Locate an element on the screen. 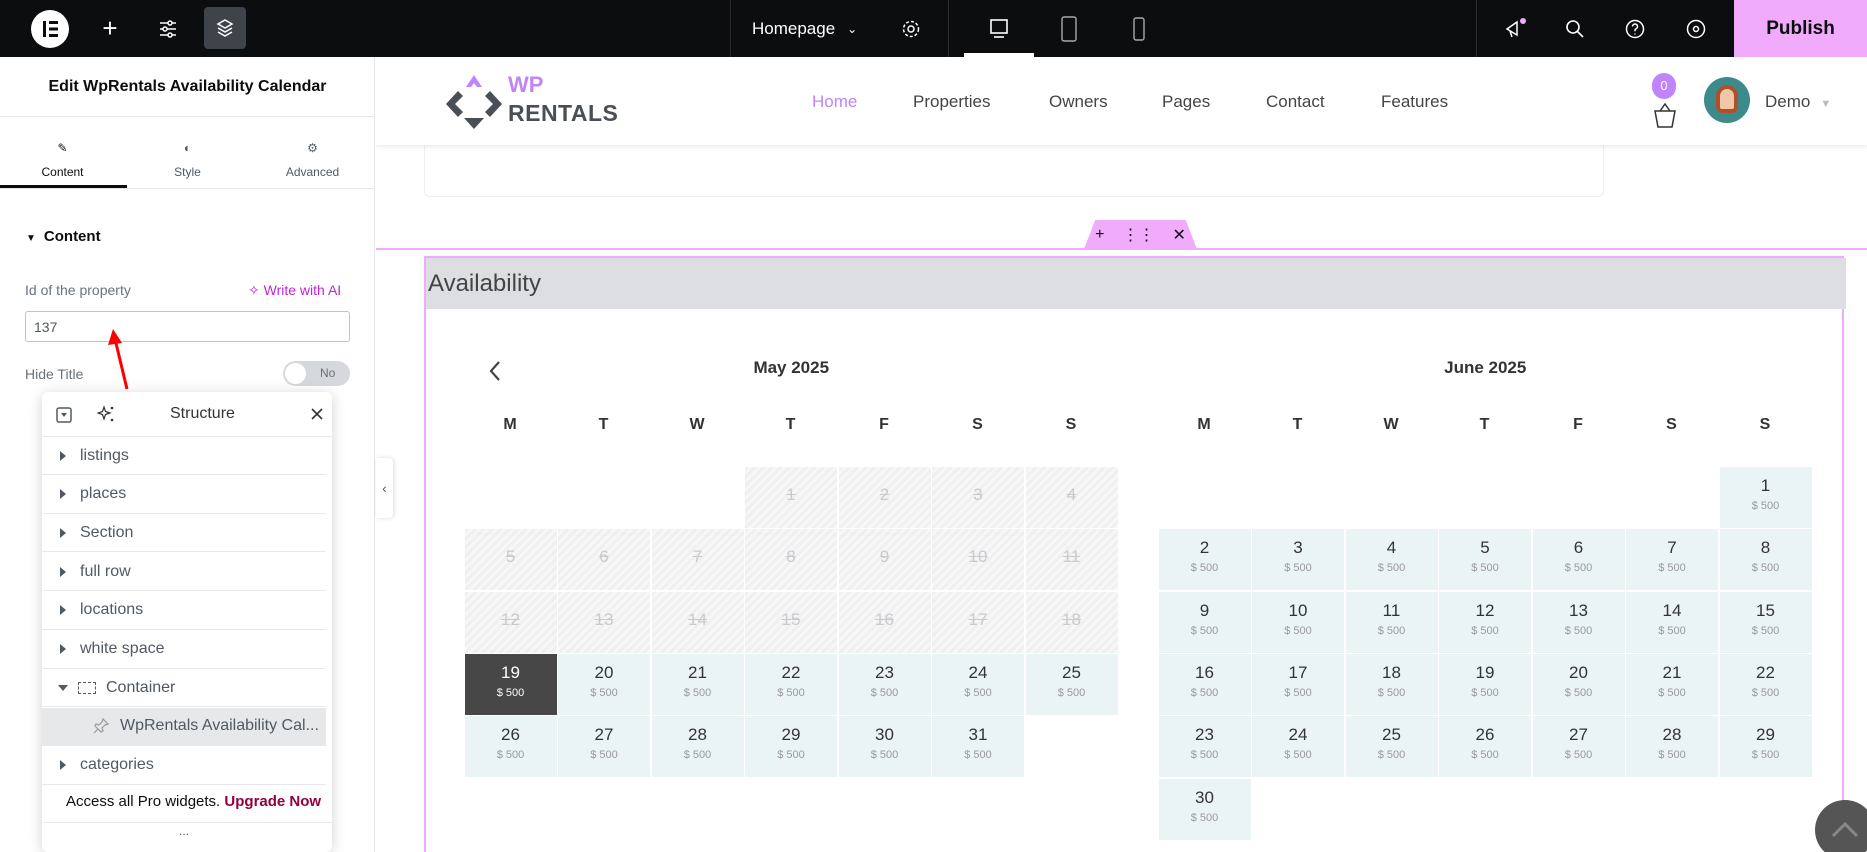 The height and width of the screenshot is (852, 1867). structure-item: places is located at coordinates (184, 495).